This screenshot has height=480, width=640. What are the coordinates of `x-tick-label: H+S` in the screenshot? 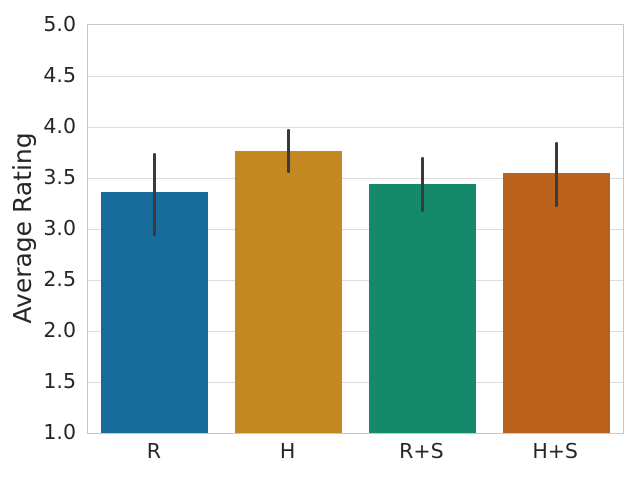 It's located at (555, 451).